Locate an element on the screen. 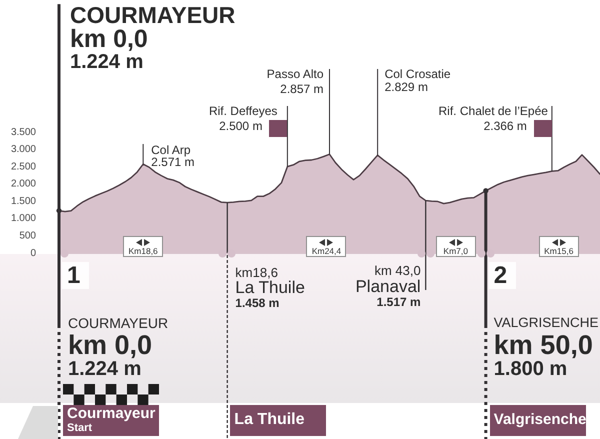 The height and width of the screenshot is (439, 600). place-tab: Courmayeur Start is located at coordinates (111, 420).